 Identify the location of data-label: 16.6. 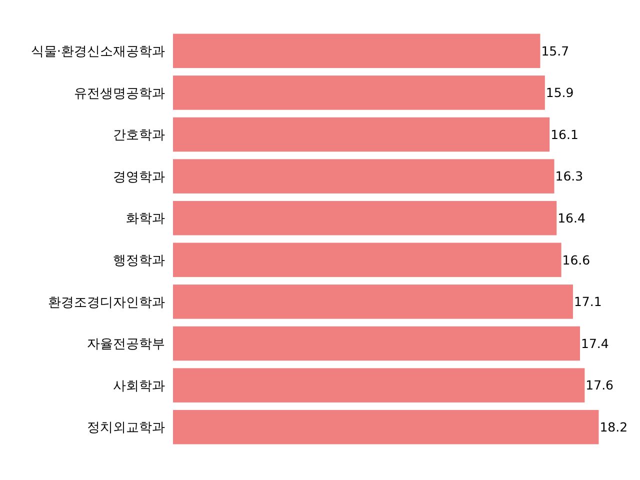
(576, 260).